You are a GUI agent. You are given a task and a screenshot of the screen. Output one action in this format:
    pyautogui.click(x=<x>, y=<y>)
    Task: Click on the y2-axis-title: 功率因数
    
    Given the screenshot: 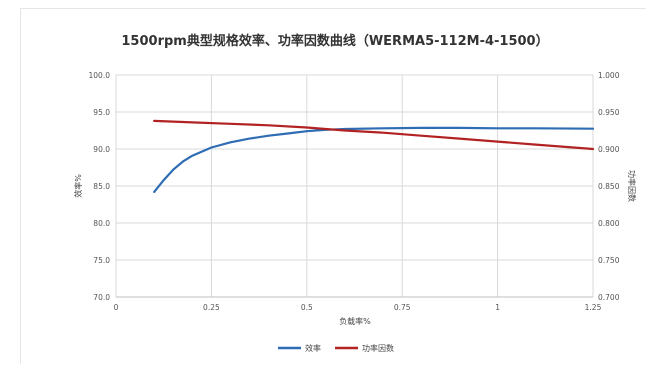 What is the action you would take?
    pyautogui.click(x=632, y=186)
    